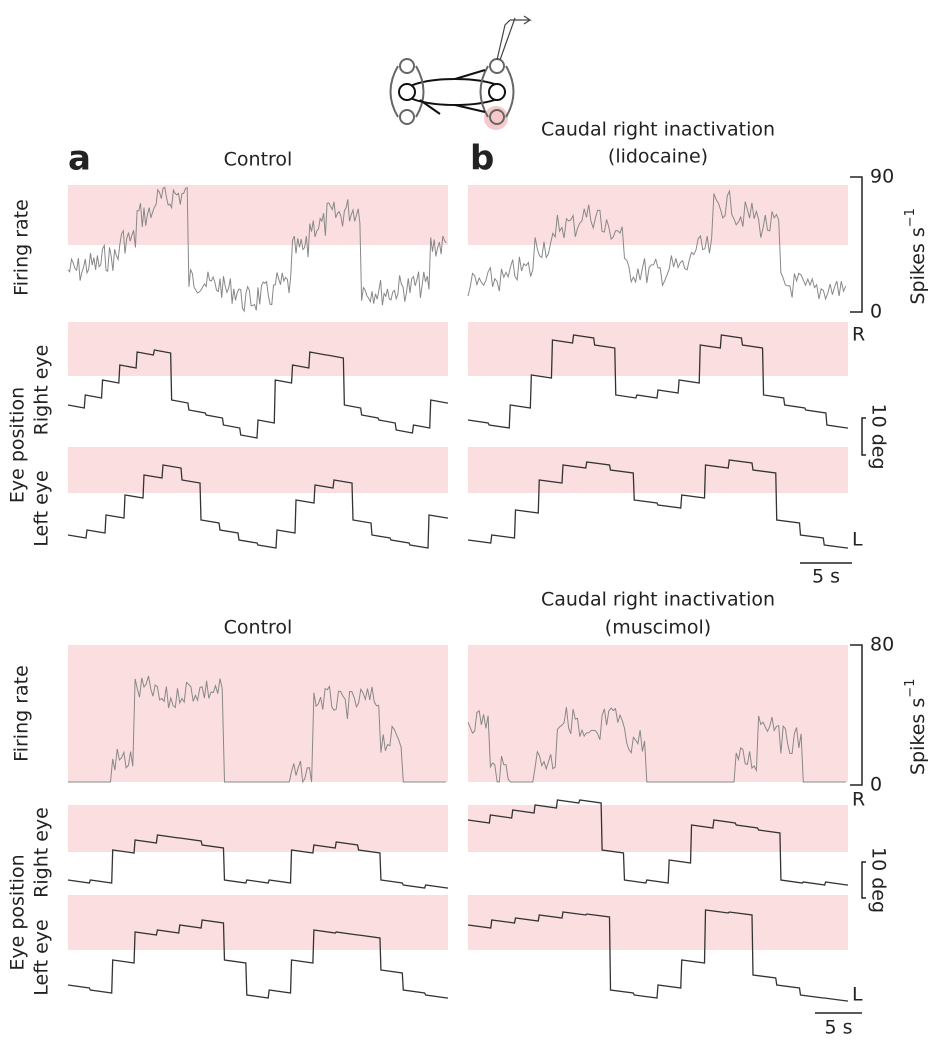  What do you see at coordinates (882, 645) in the screenshot?
I see `scale-label: 80` at bounding box center [882, 645].